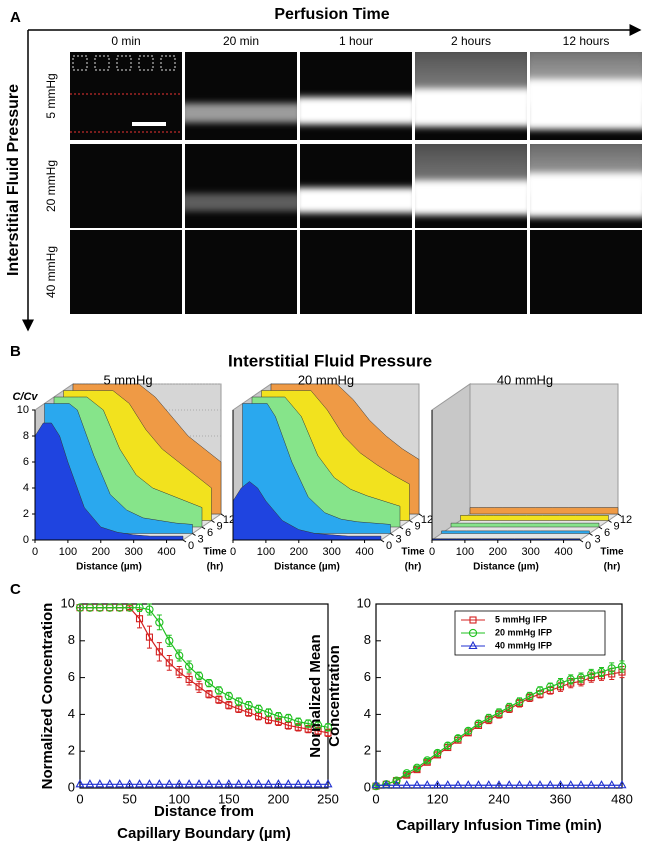  What do you see at coordinates (68, 552) in the screenshot?
I see `x-tick-label: 100` at bounding box center [68, 552].